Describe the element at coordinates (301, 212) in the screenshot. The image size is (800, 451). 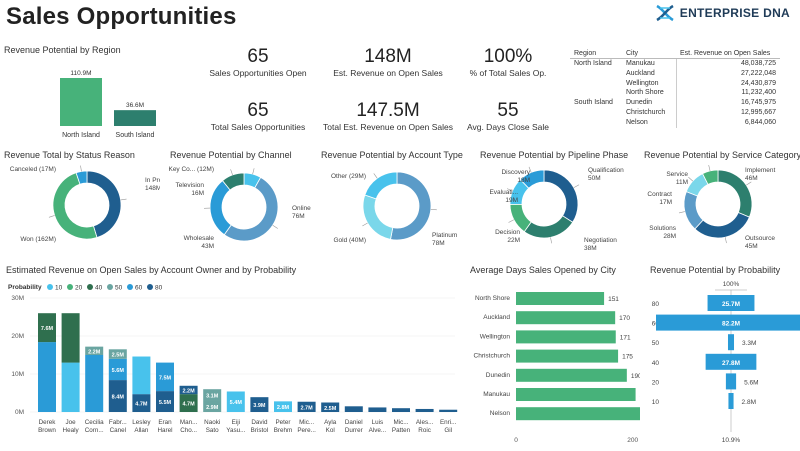
I see `slice-label: Online 76M` at that location.